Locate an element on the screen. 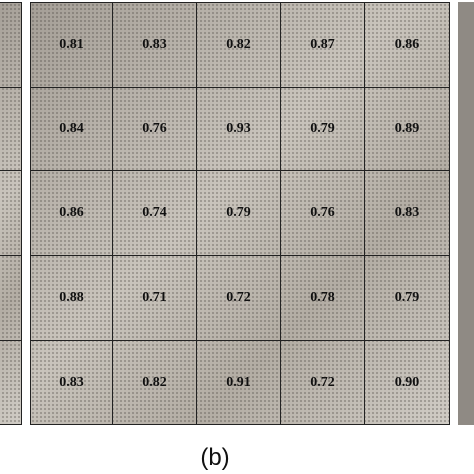  grid-cell: 0.81 is located at coordinates (72, 45).